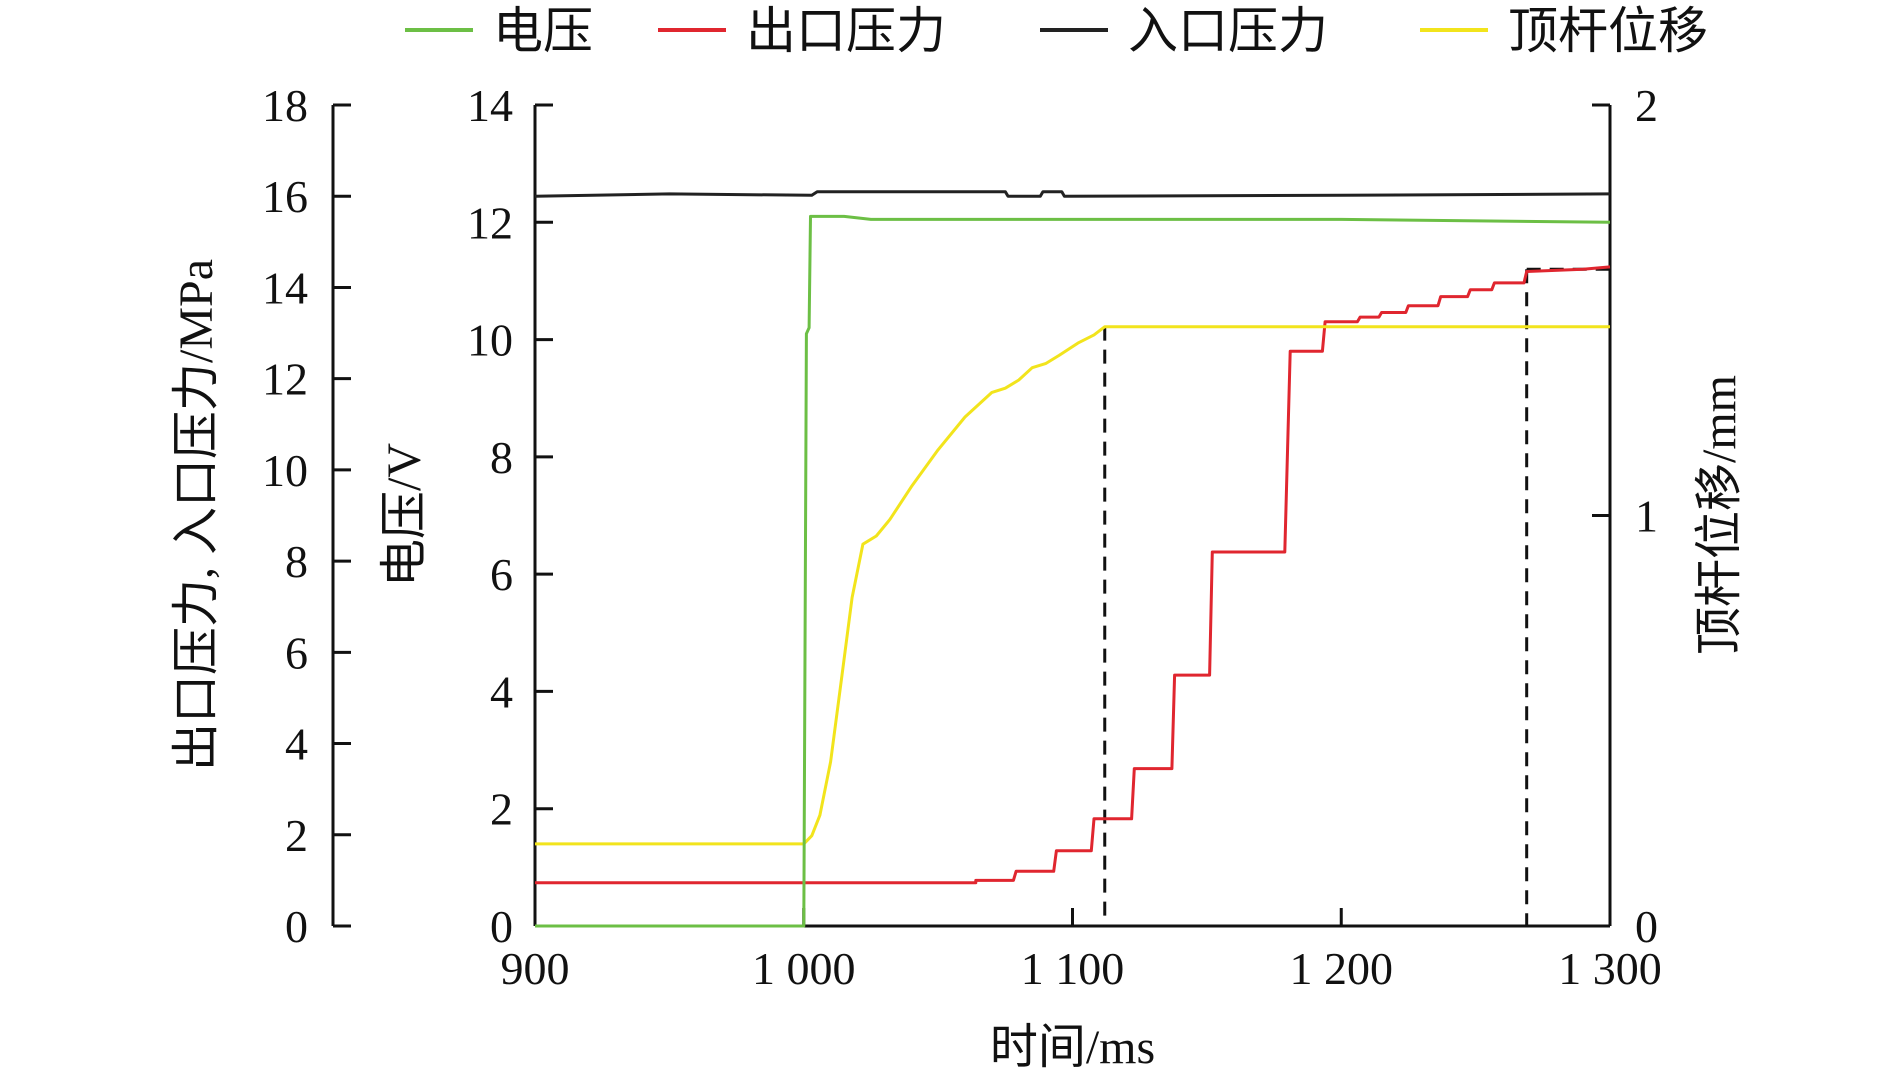  What do you see at coordinates (535, 968) in the screenshot?
I see `x-tick-label: 900` at bounding box center [535, 968].